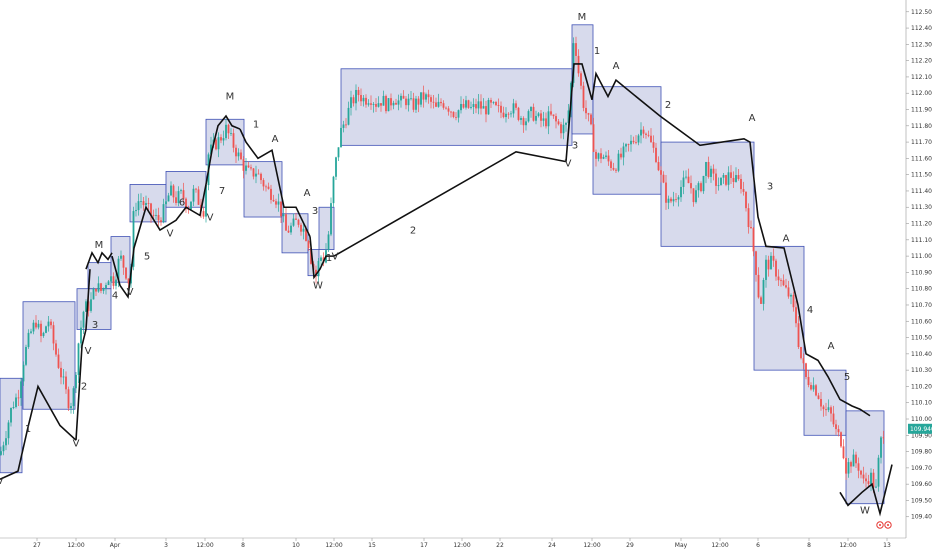 The height and width of the screenshot is (550, 932). What do you see at coordinates (921, 370) in the screenshot?
I see `y-tick-label: 110.300` at bounding box center [921, 370].